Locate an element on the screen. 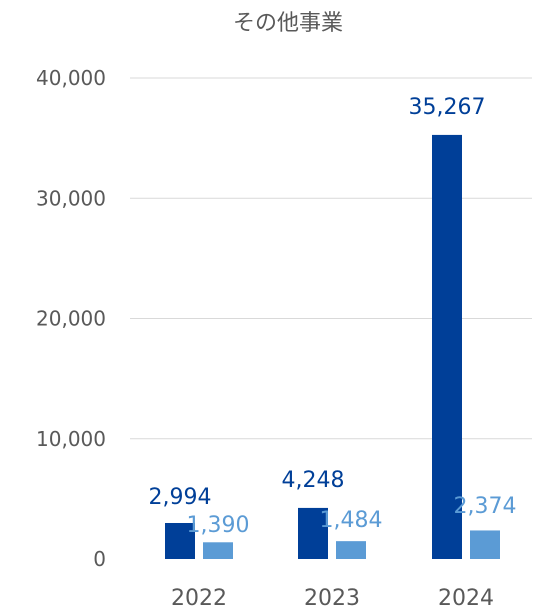  x-tick-label: 2024 is located at coordinates (466, 598).